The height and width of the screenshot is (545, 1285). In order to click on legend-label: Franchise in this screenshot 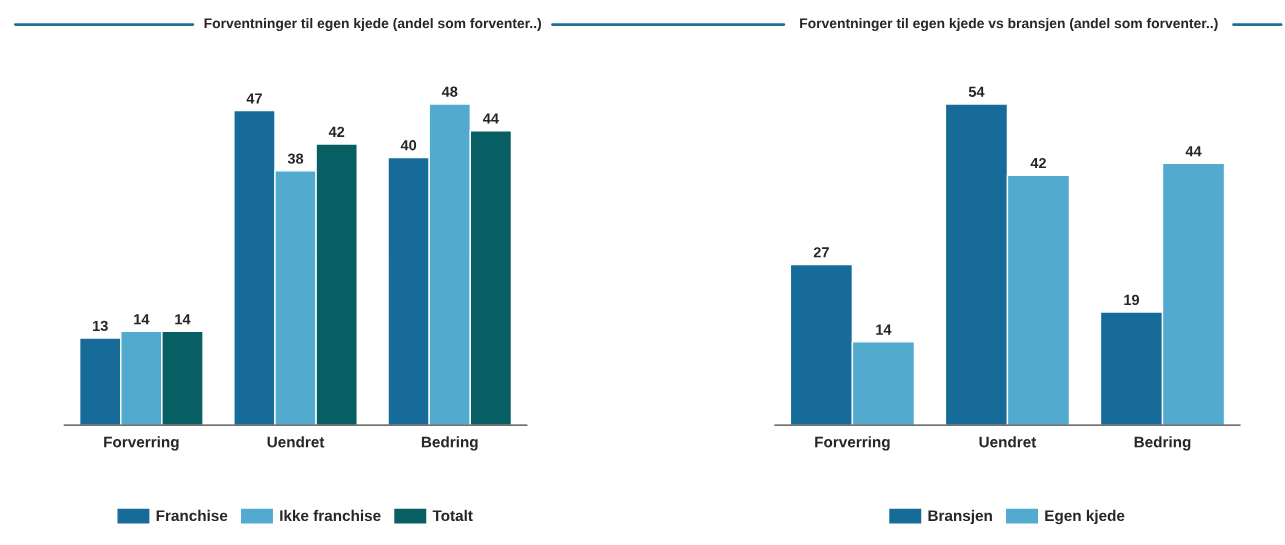, I will do `click(192, 515)`.